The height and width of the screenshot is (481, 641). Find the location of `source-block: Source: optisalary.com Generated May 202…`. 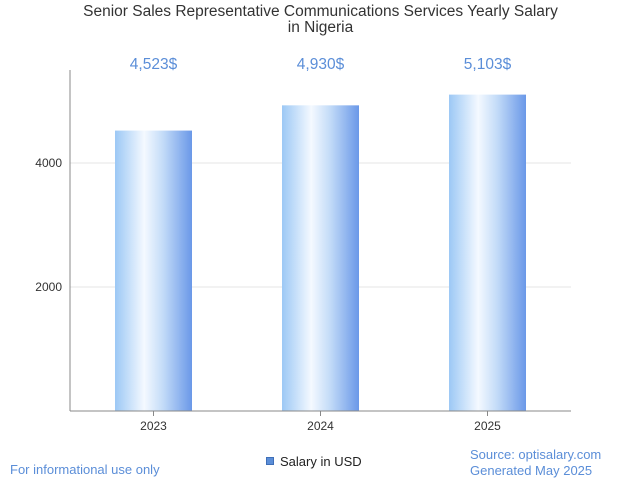

source-block: Source: optisalary.com Generated May 202… is located at coordinates (535, 463).